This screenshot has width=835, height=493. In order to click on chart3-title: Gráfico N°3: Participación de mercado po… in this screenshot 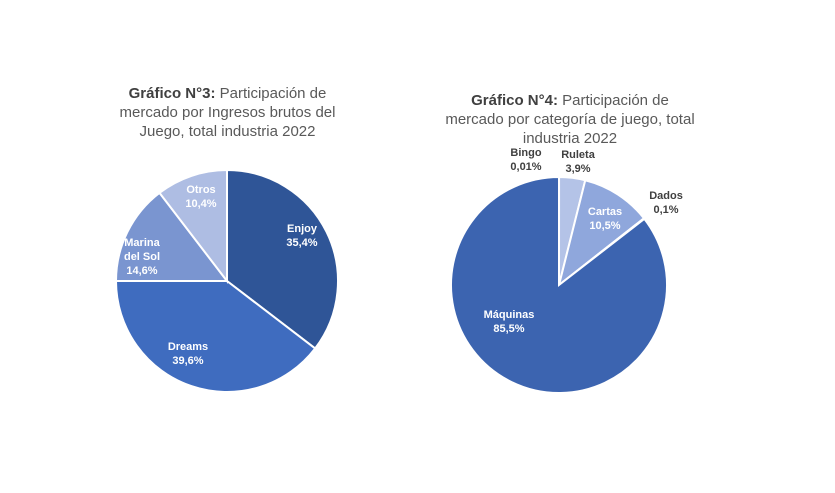, I will do `click(227, 112)`.